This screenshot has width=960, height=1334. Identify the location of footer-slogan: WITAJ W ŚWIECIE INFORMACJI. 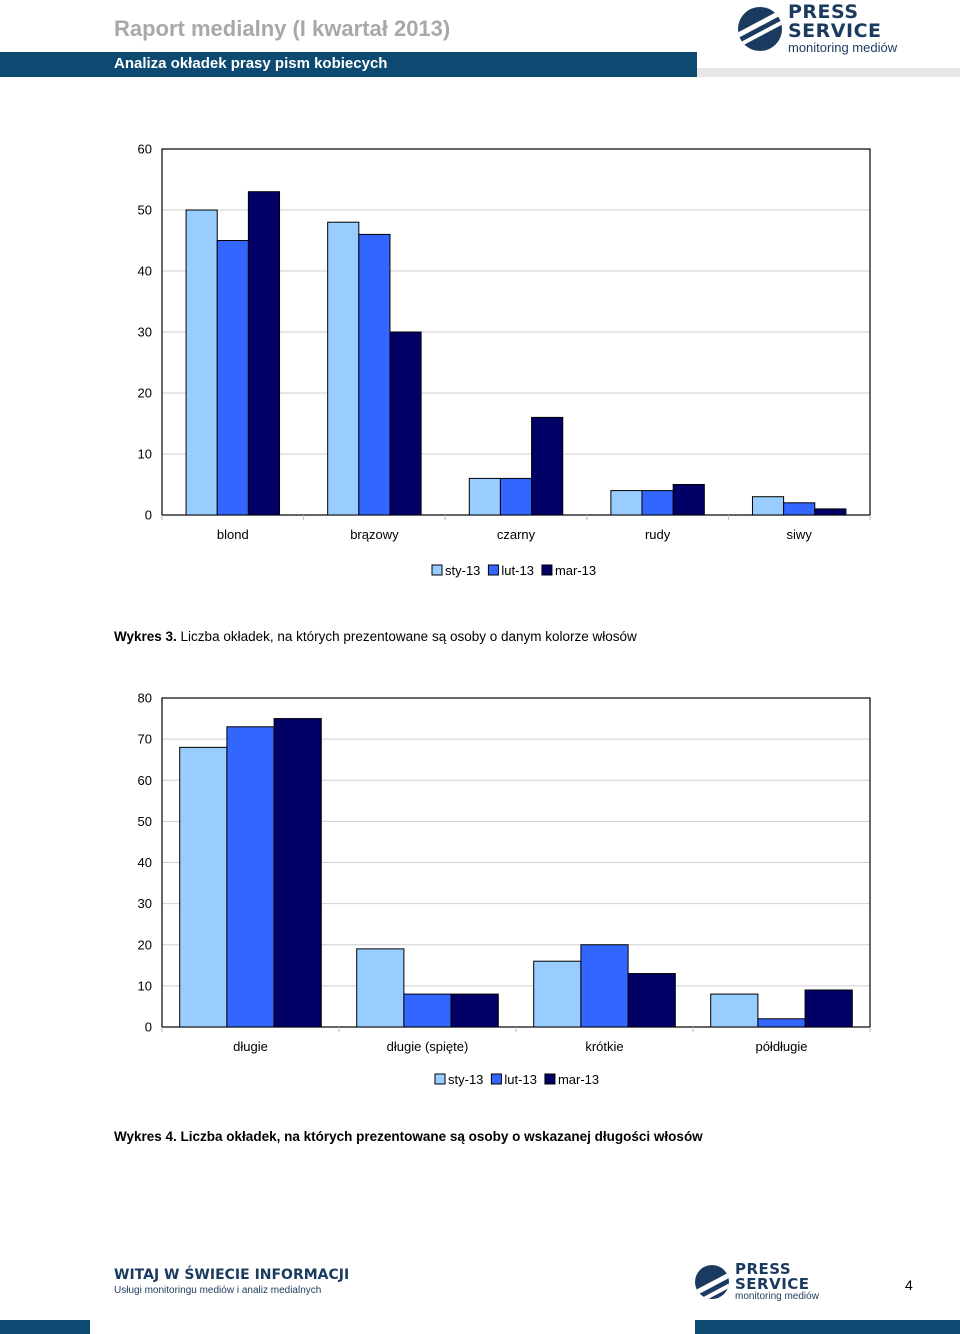
(232, 1275).